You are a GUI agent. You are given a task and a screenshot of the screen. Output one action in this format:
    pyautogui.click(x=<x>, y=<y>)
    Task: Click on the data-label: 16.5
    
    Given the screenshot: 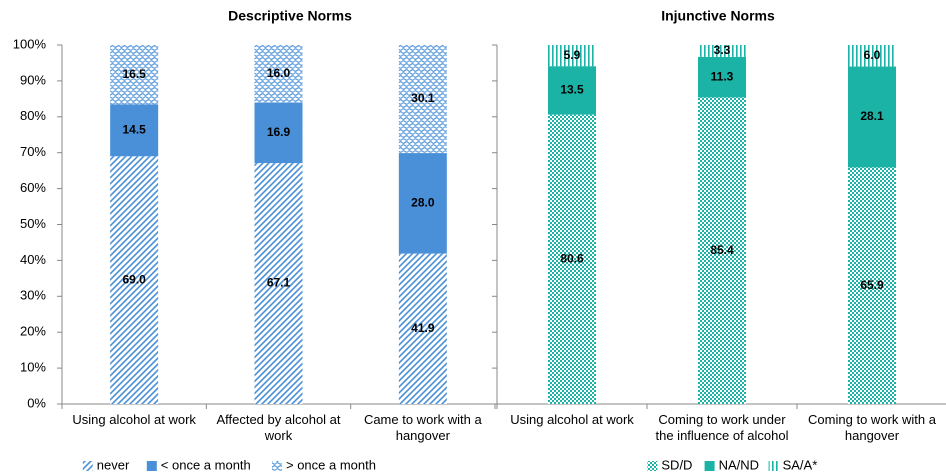 What is the action you would take?
    pyautogui.click(x=134, y=74)
    